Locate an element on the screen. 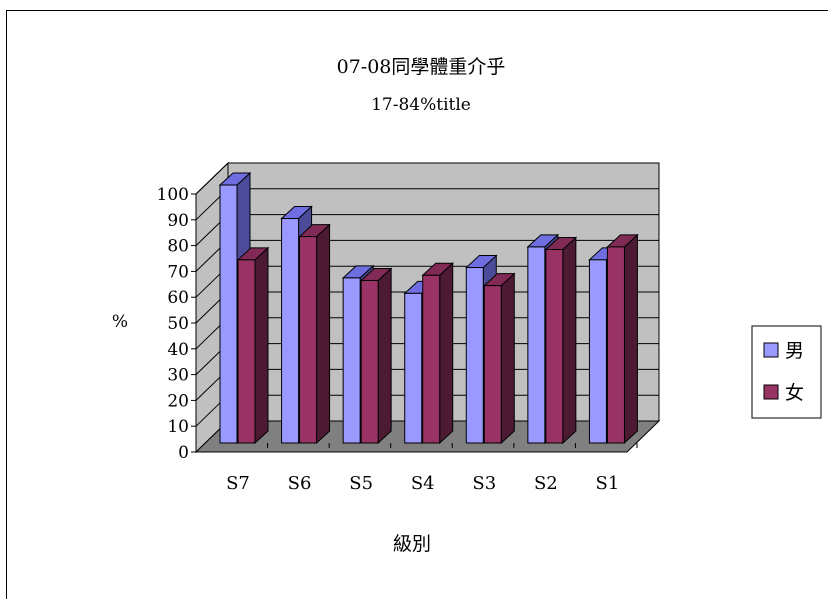 This screenshot has width=828, height=599. x-tick-label: S5 is located at coordinates (361, 483).